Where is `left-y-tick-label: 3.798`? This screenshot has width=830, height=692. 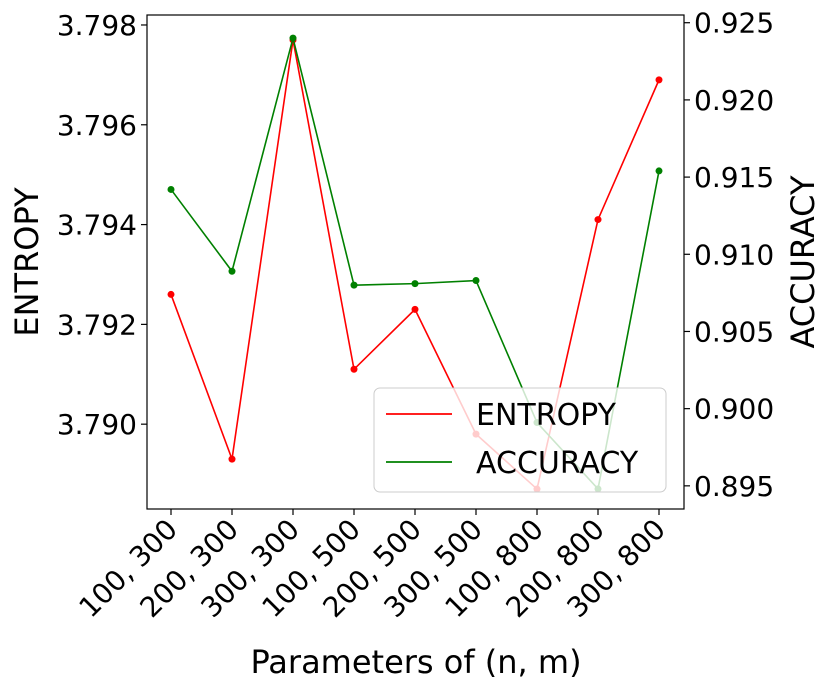
left-y-tick-label: 3.798 is located at coordinates (97, 25).